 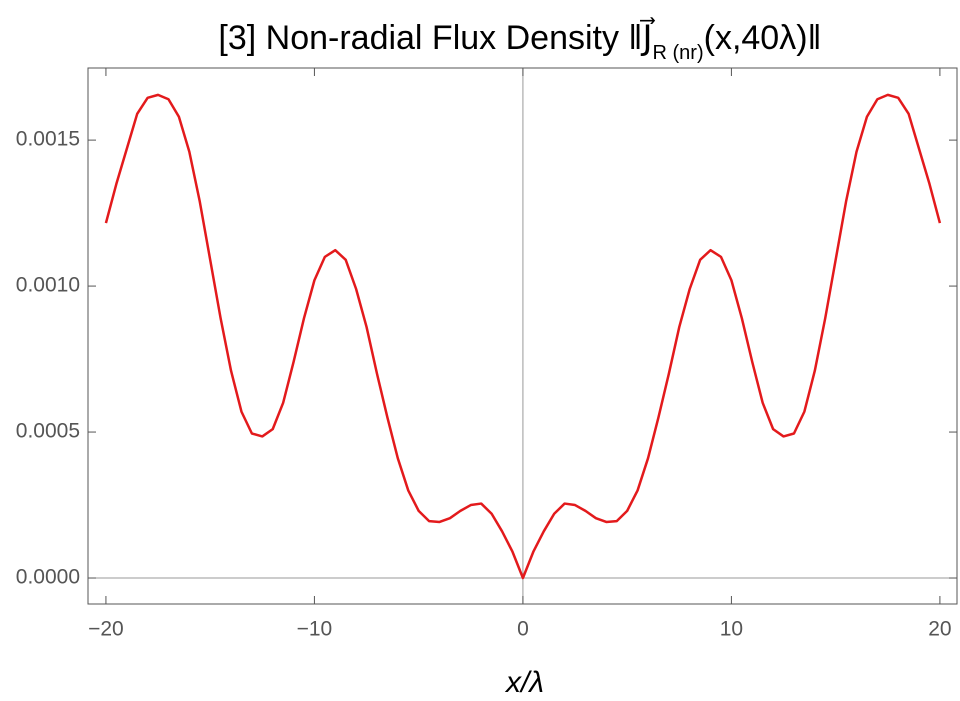 What do you see at coordinates (48, 431) in the screenshot?
I see `y-tick-label: 0.0005` at bounding box center [48, 431].